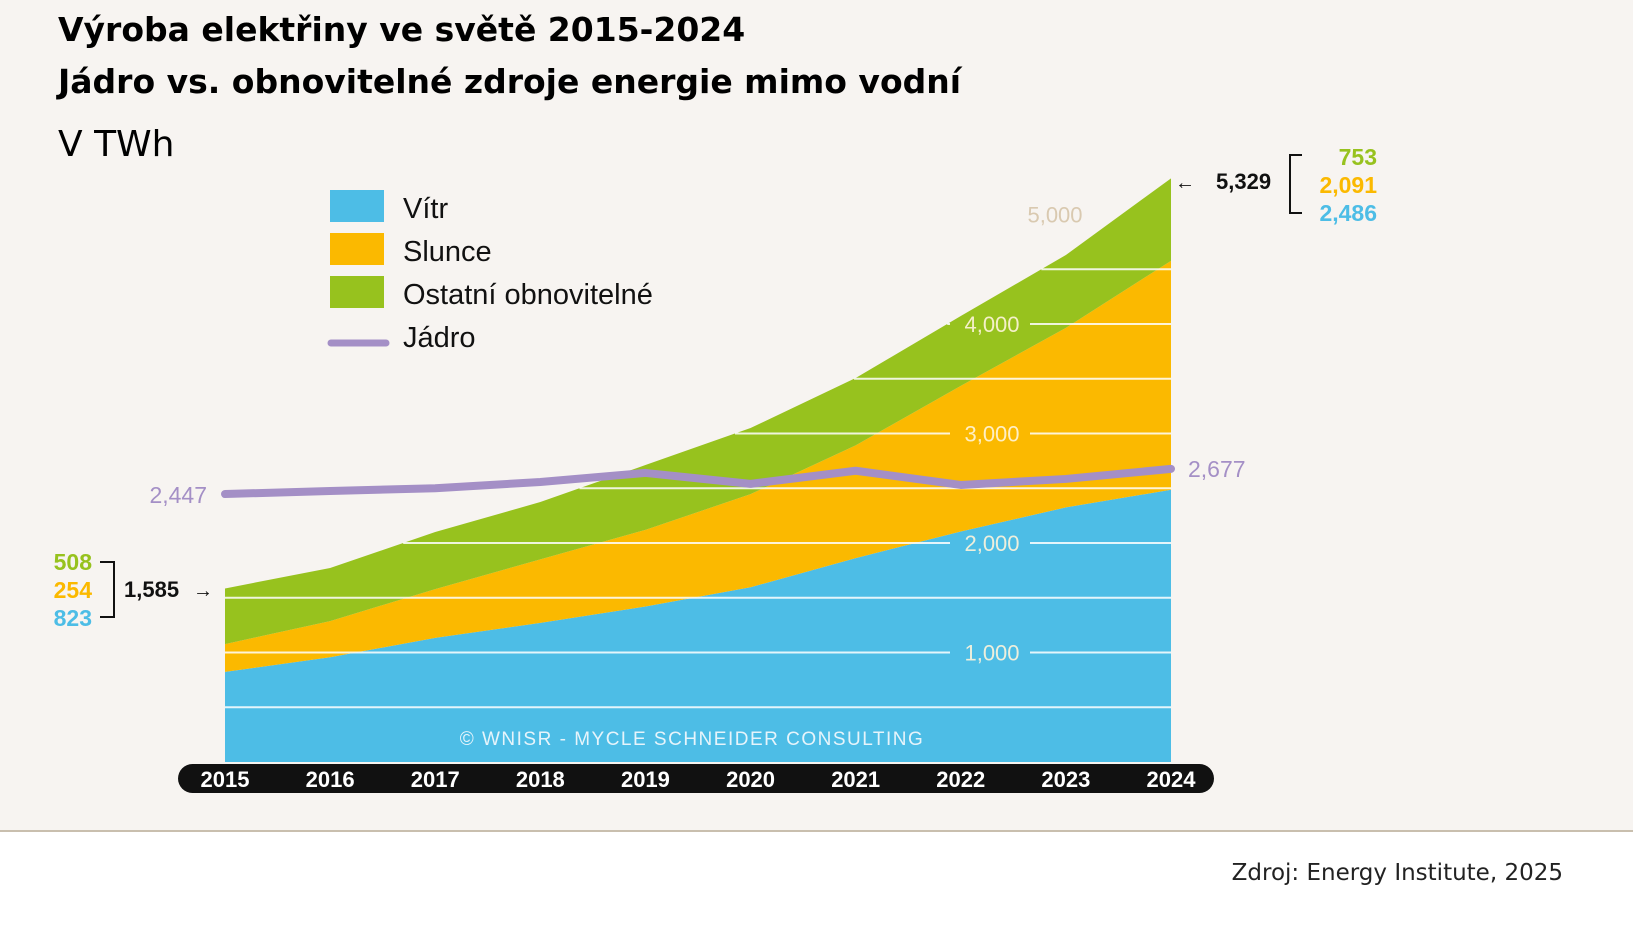 The height and width of the screenshot is (936, 1633). Describe the element at coordinates (425, 209) in the screenshot. I see `legend-label: Vítr` at that location.